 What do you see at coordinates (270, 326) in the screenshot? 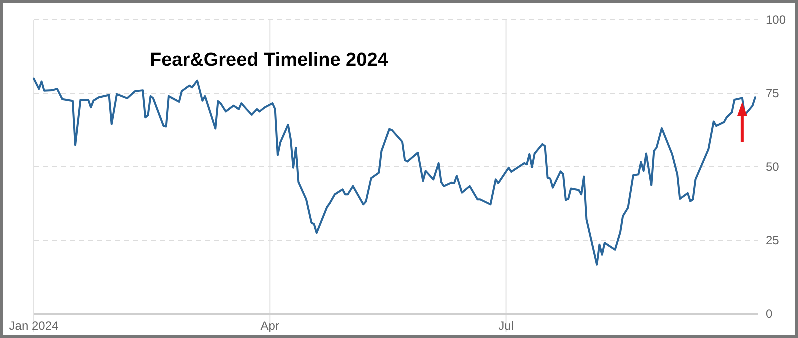
I see `x-tick-label: Apr` at bounding box center [270, 326].